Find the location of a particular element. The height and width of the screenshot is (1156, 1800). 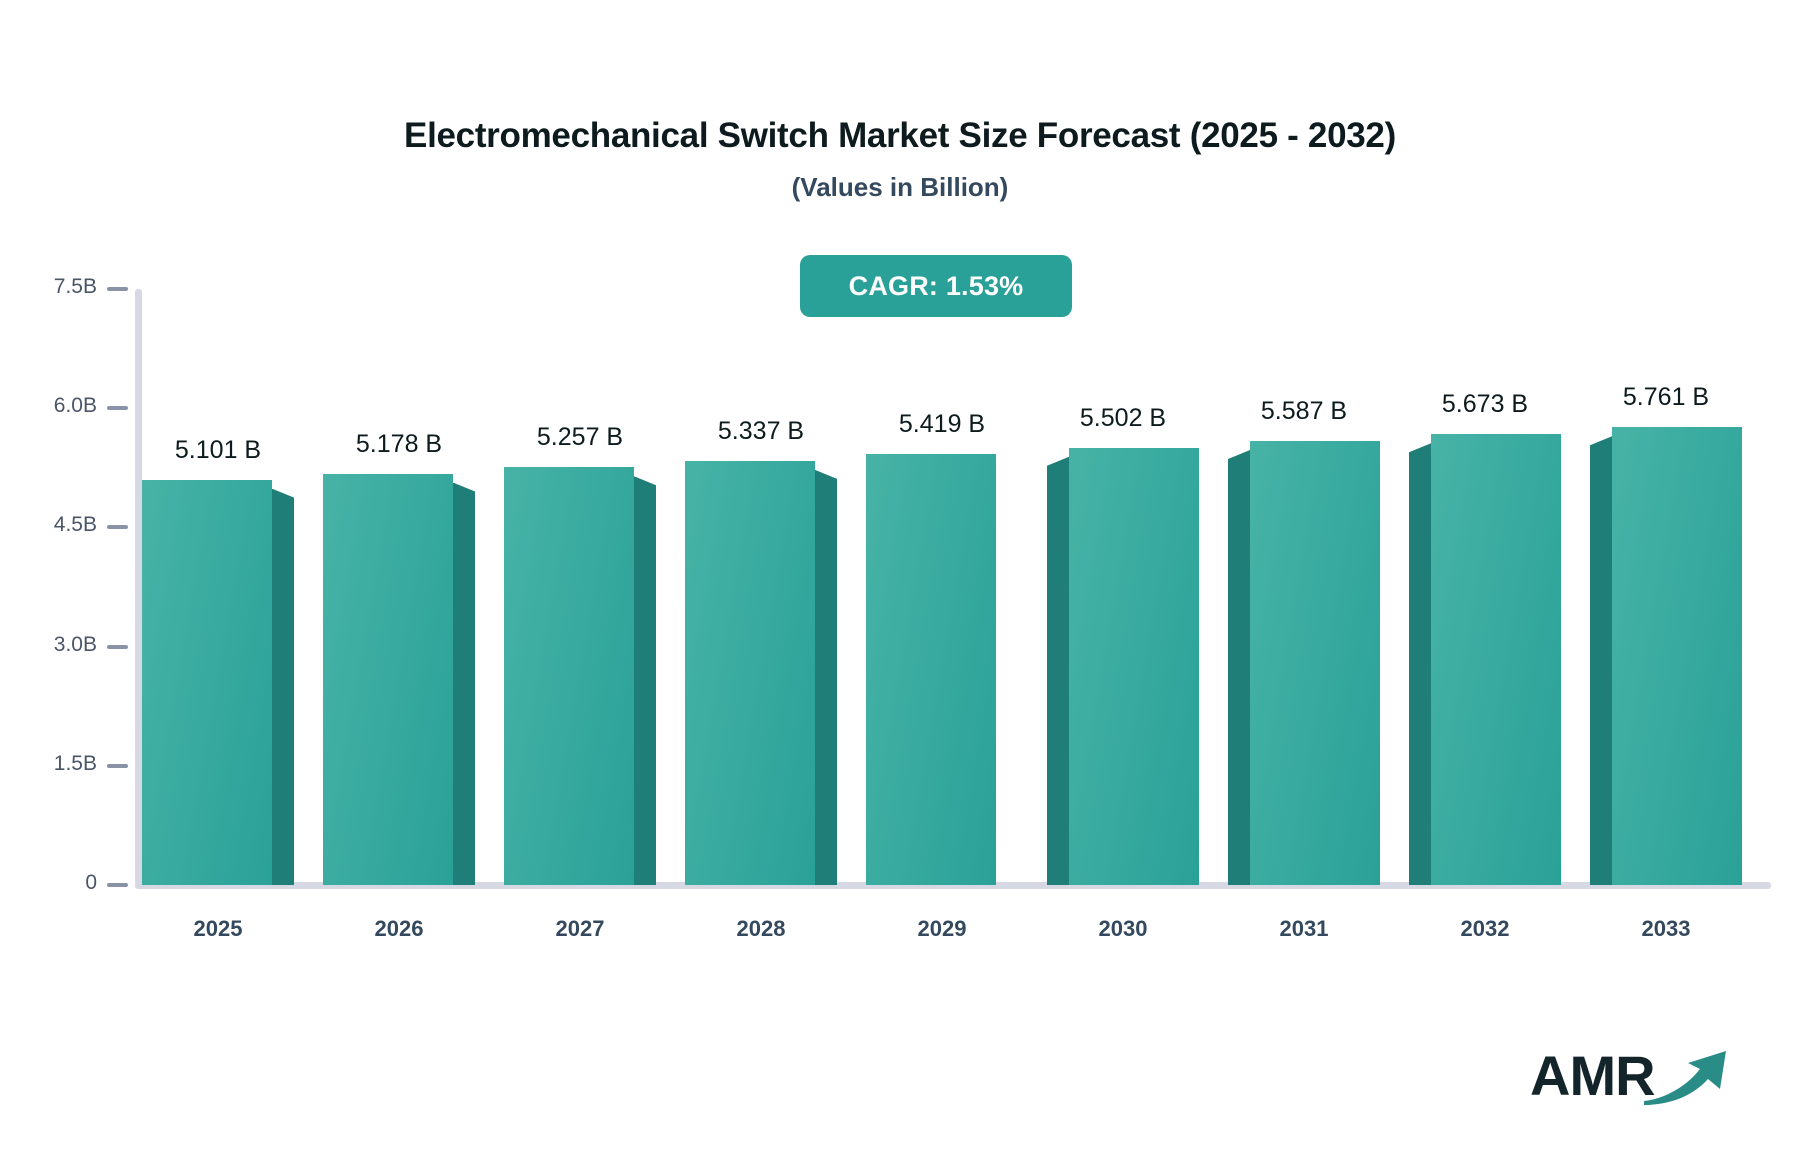

bar-2025 is located at coordinates (218, 682).